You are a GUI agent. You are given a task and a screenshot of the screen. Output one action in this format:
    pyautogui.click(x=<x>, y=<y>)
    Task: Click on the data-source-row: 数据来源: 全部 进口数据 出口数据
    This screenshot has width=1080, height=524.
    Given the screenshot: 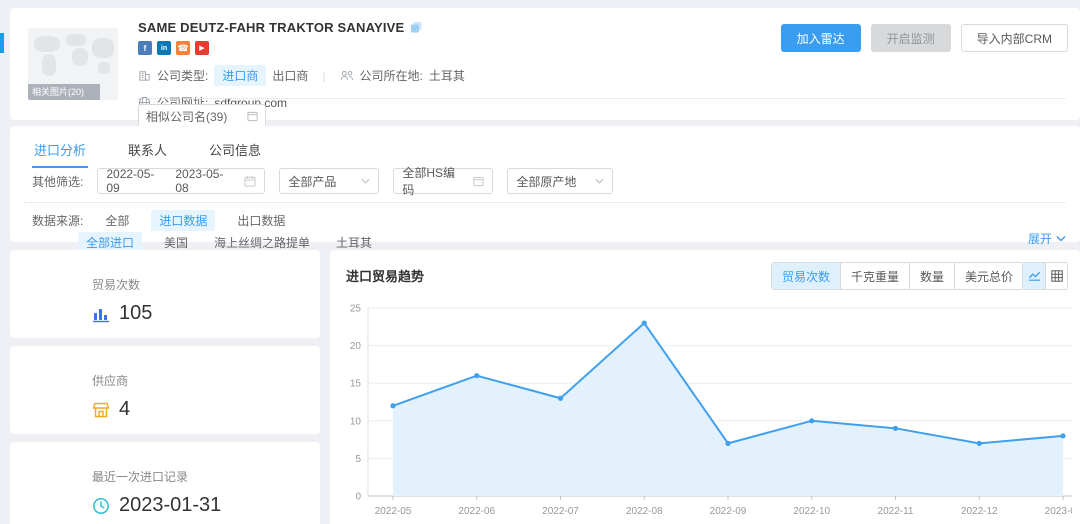 What is the action you would take?
    pyautogui.click(x=160, y=220)
    